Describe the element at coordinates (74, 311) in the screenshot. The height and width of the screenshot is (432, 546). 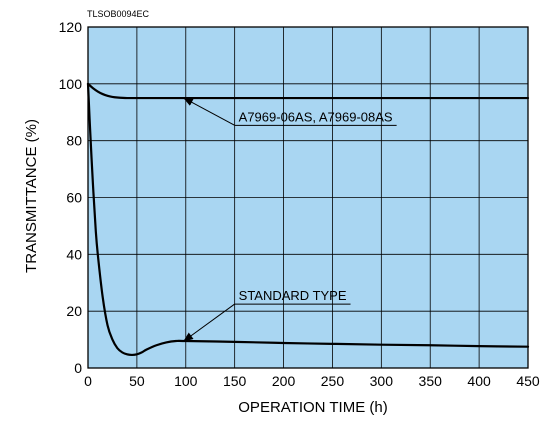
I see `y-tick-label: 20` at that location.